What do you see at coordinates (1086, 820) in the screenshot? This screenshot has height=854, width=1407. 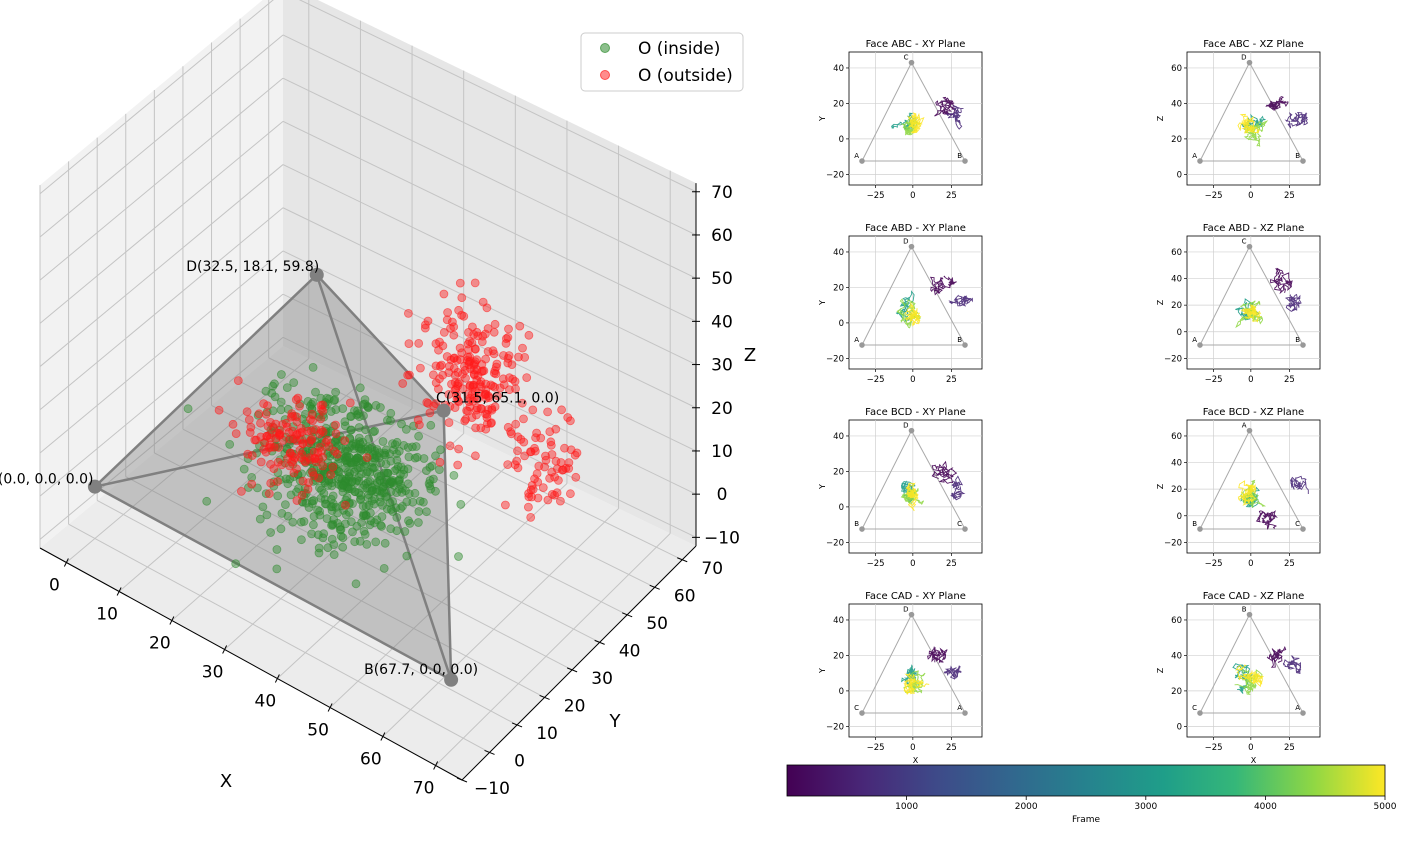 I see `colorbar-label: Frame` at bounding box center [1086, 820].